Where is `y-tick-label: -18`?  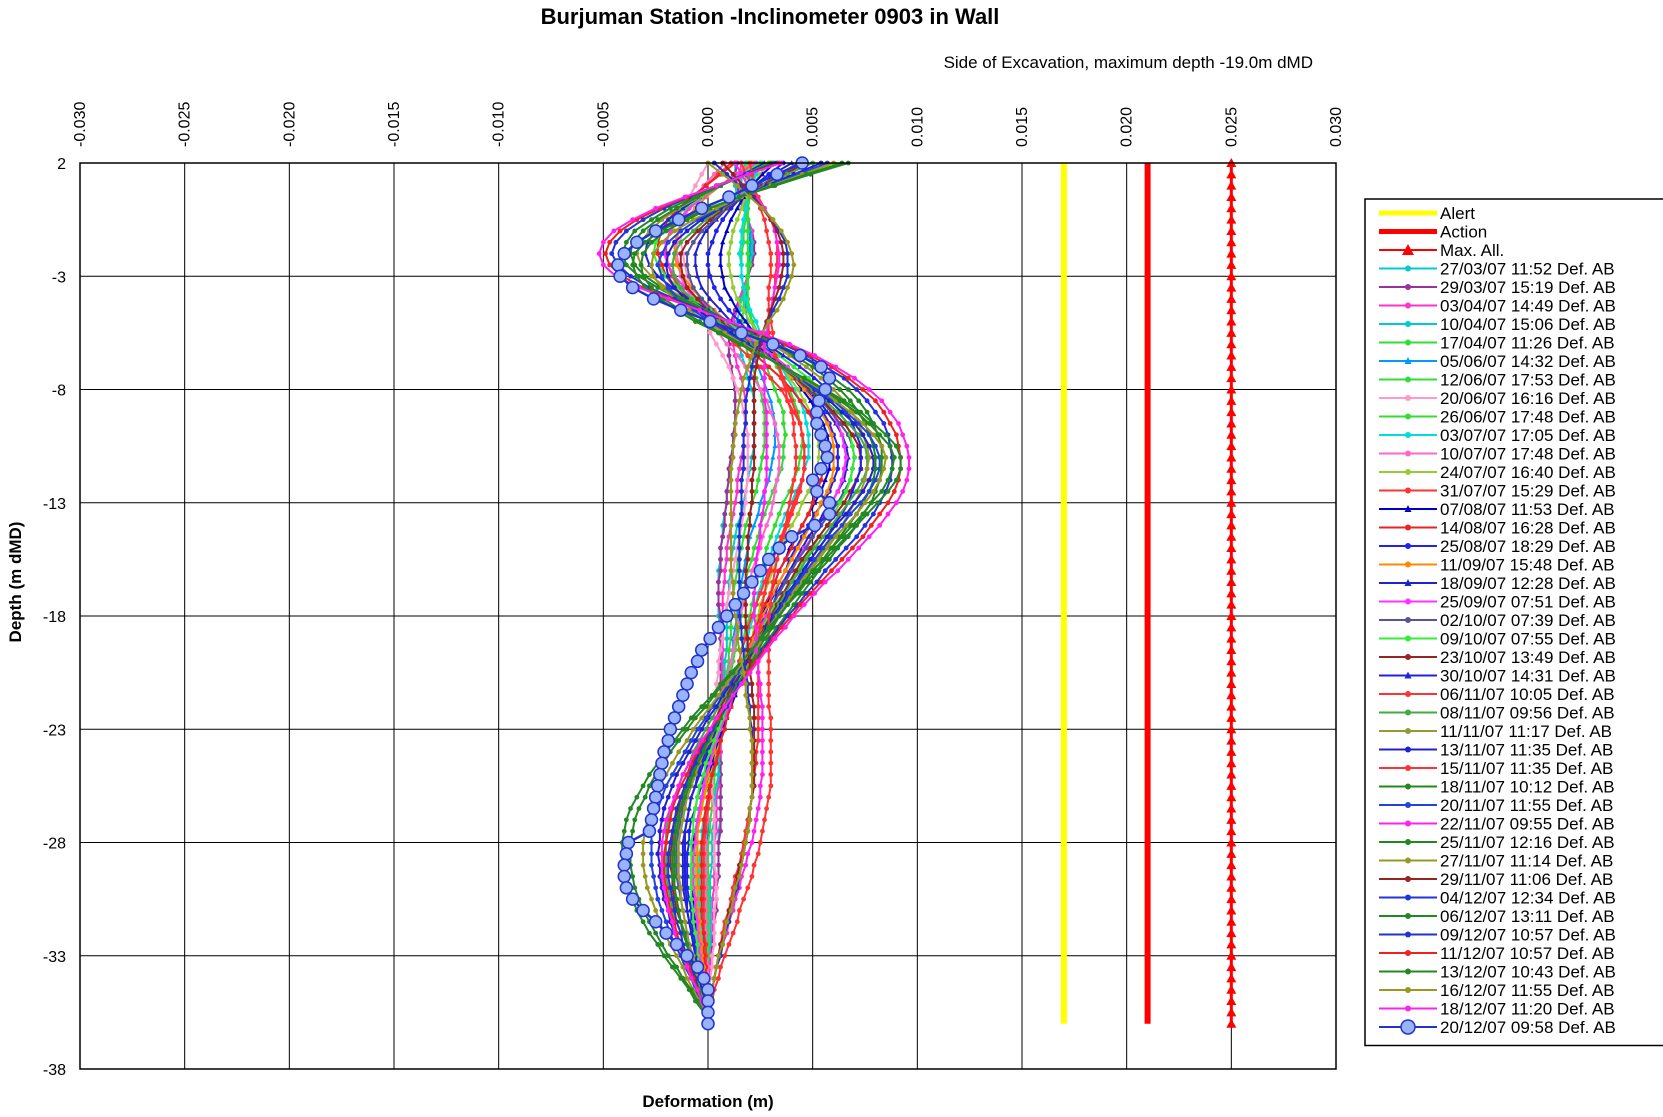 y-tick-label: -18 is located at coordinates (54, 617).